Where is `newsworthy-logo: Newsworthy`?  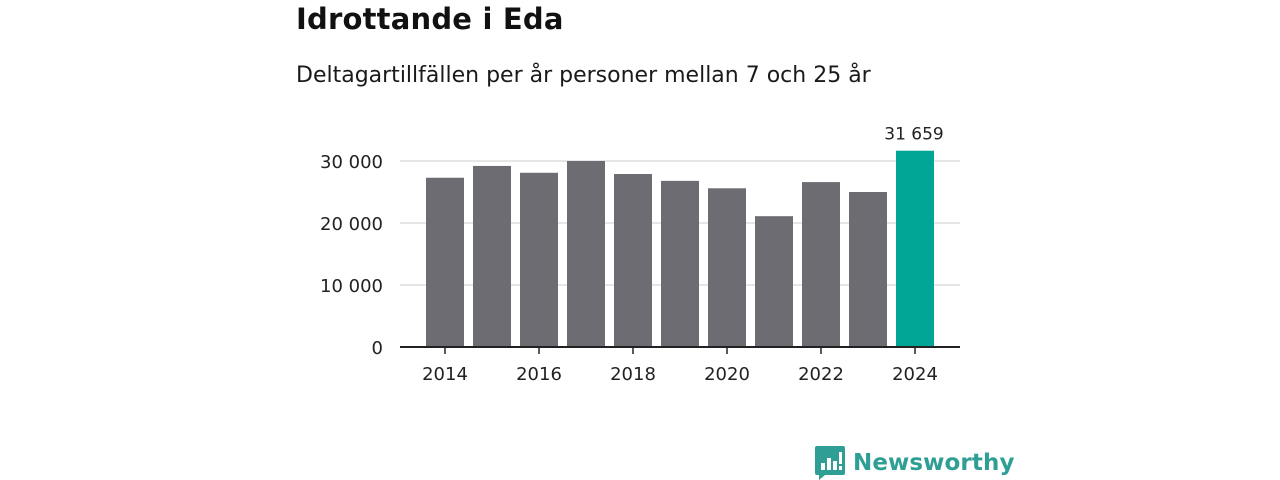
newsworthy-logo: Newsworthy is located at coordinates (915, 463).